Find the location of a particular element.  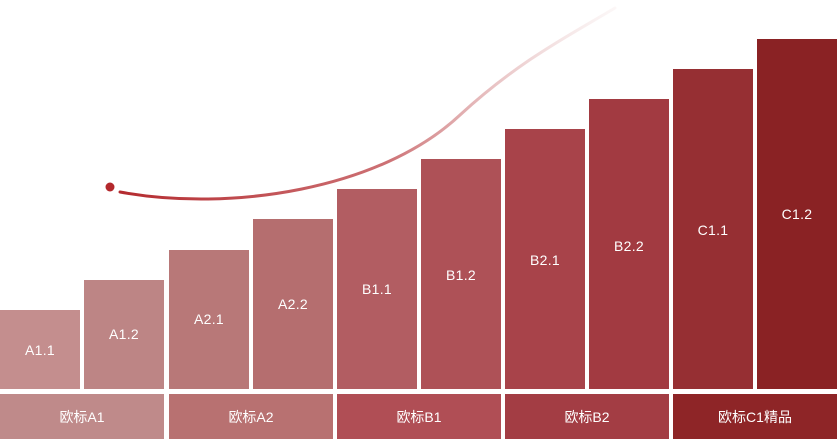

step-label: B1.2 is located at coordinates (461, 275).